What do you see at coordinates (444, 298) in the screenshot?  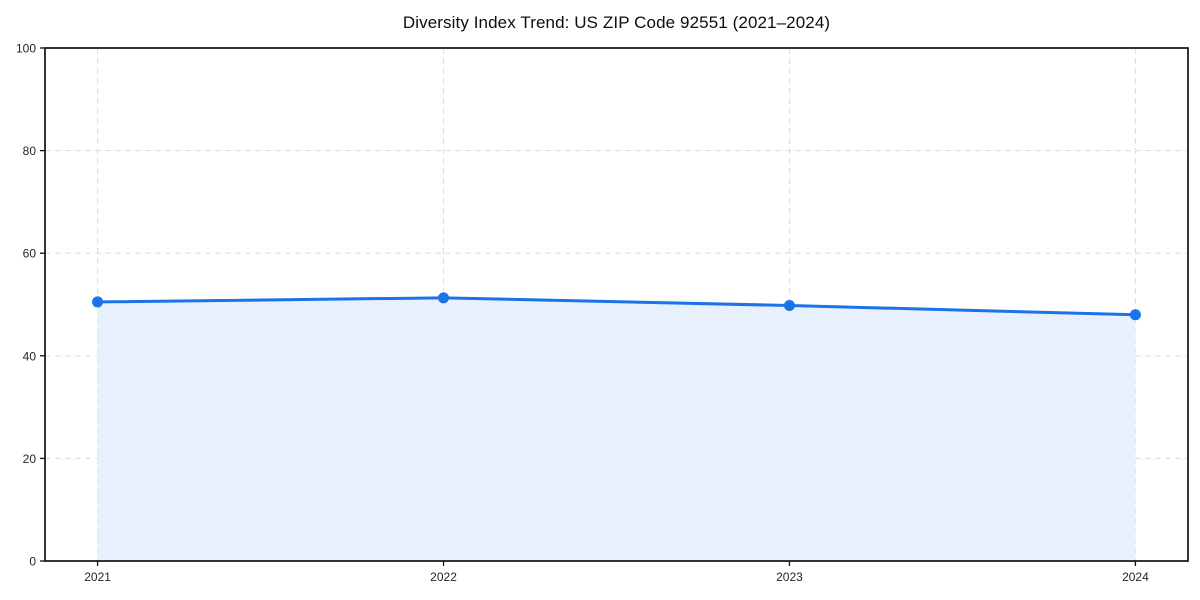 I see `data-point-2022` at bounding box center [444, 298].